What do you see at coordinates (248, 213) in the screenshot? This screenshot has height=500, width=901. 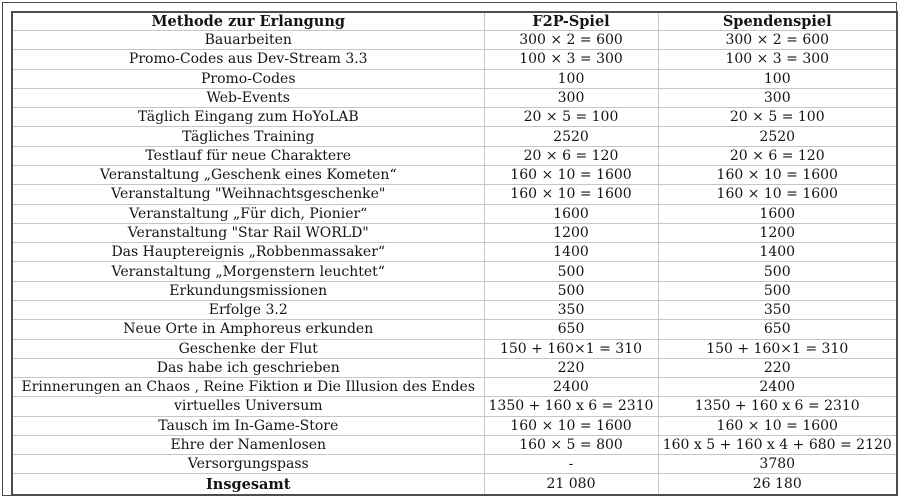 I see `cell-method: Veranstaltung „Für dich, Pionier“` at bounding box center [248, 213].